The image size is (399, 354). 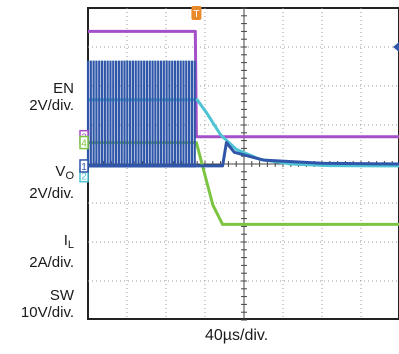 I want to click on trigger-marker-box, so click(x=196, y=13).